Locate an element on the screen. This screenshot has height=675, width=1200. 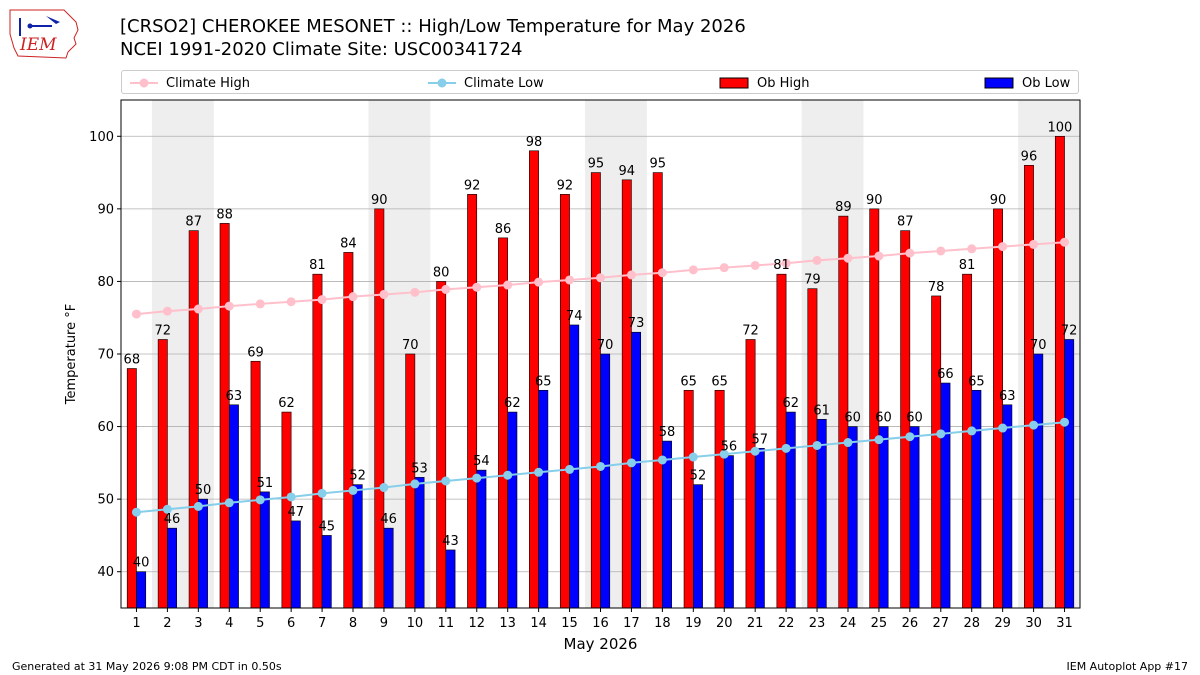
ob-high-label: 80 is located at coordinates (441, 272).